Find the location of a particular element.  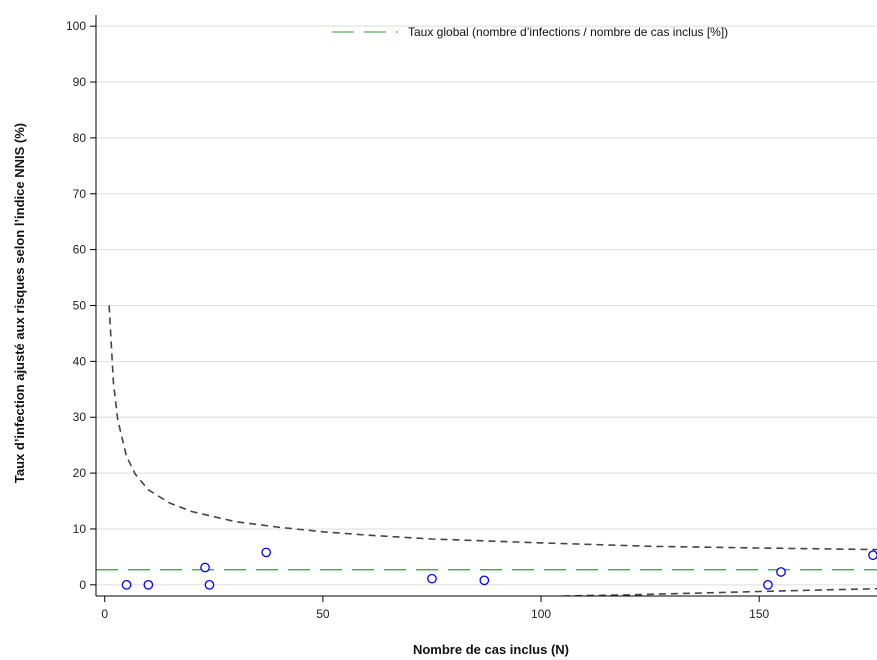

x-axis-title: Nombre de cas inclus (N) is located at coordinates (491, 649).